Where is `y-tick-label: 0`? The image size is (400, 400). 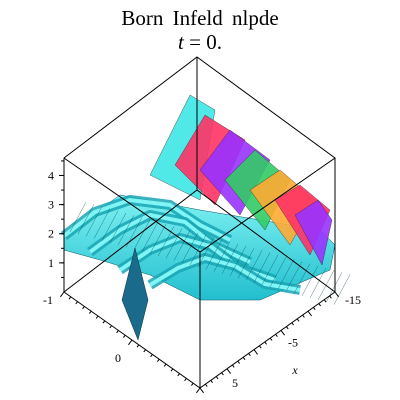
y-tick-label: 0 is located at coordinates (118, 358).